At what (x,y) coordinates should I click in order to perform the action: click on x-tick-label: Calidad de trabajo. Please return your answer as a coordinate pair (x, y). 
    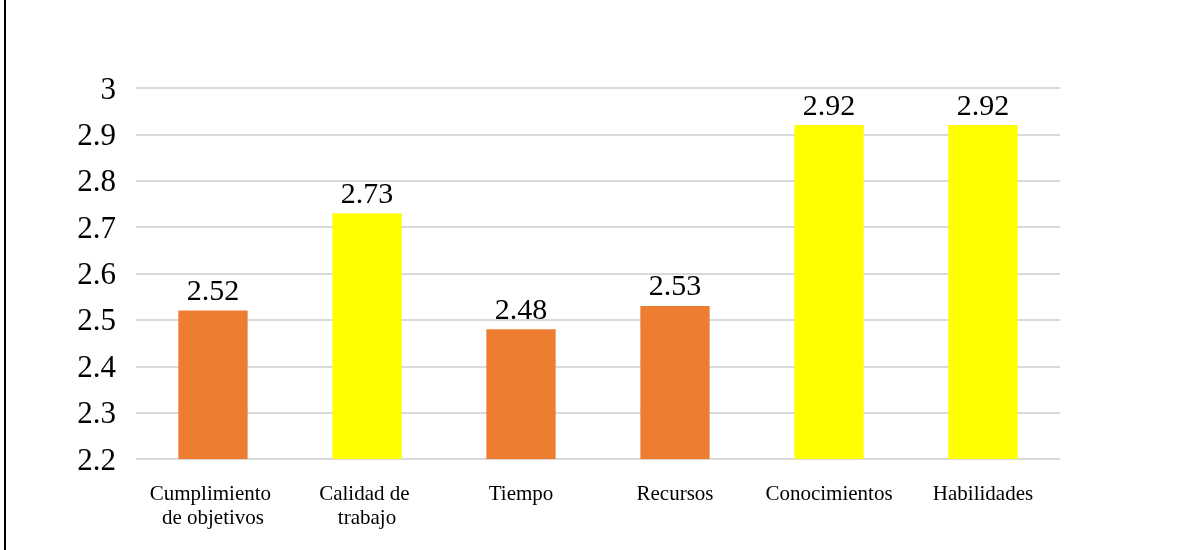
    Looking at the image, I should click on (367, 505).